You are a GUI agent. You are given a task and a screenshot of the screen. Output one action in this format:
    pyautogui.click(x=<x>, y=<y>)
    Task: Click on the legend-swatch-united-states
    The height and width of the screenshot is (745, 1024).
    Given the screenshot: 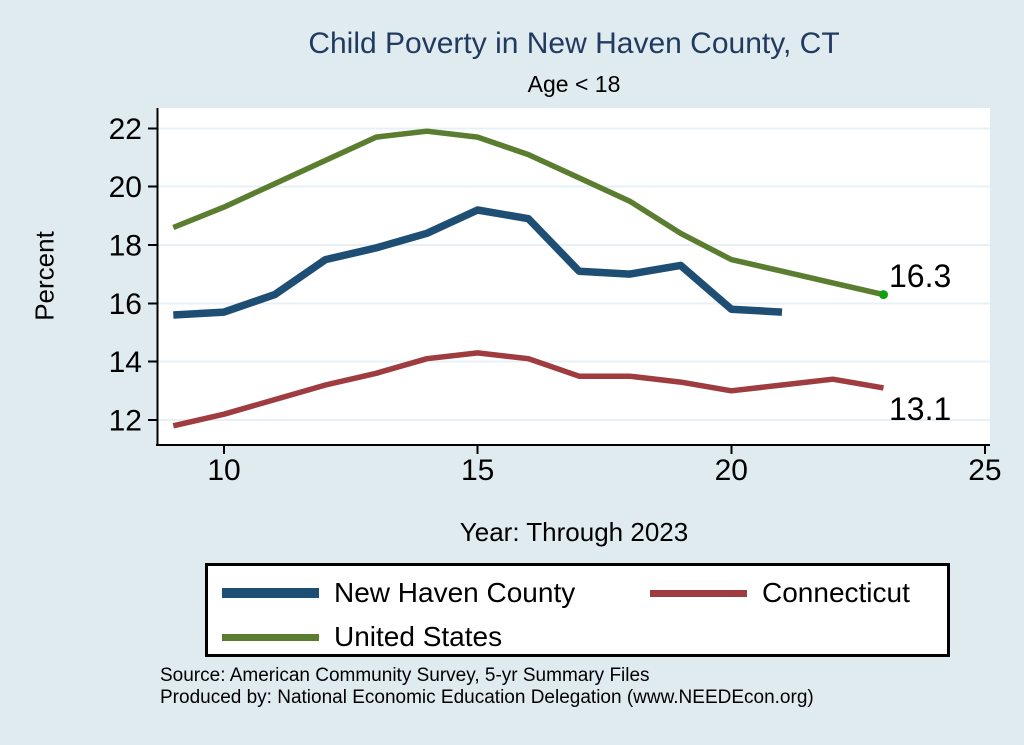 What is the action you would take?
    pyautogui.click(x=270, y=637)
    